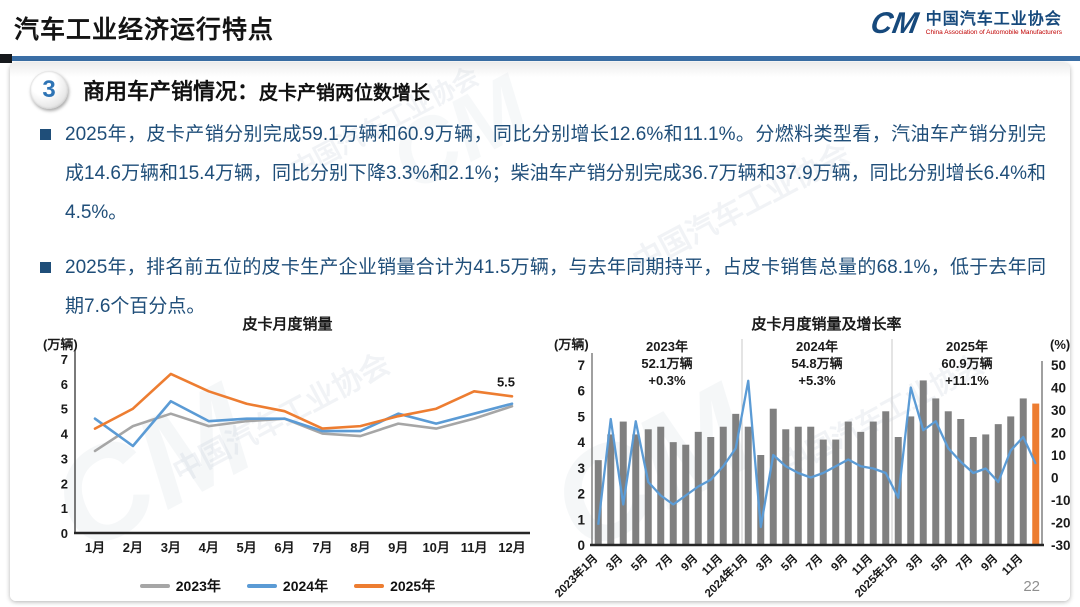 Image resolution: width=1080 pixels, height=607 pixels. What do you see at coordinates (581, 442) in the screenshot?
I see `y-tick-left: 4` at bounding box center [581, 442].